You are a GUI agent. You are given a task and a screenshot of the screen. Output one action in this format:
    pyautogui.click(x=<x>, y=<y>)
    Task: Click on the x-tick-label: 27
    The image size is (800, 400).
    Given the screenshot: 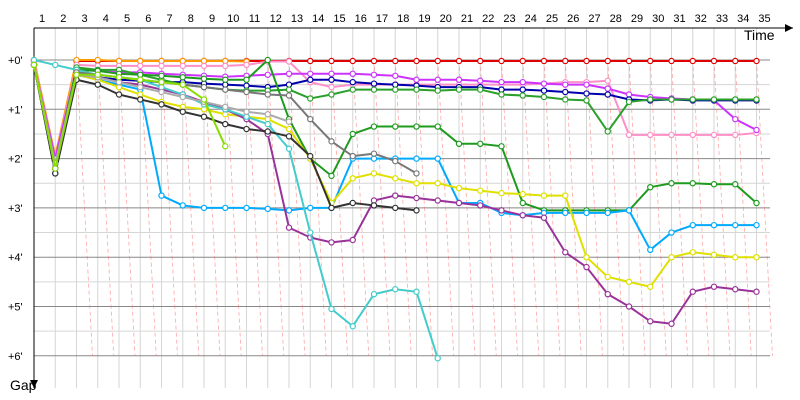 What is the action you would take?
    pyautogui.click(x=594, y=19)
    